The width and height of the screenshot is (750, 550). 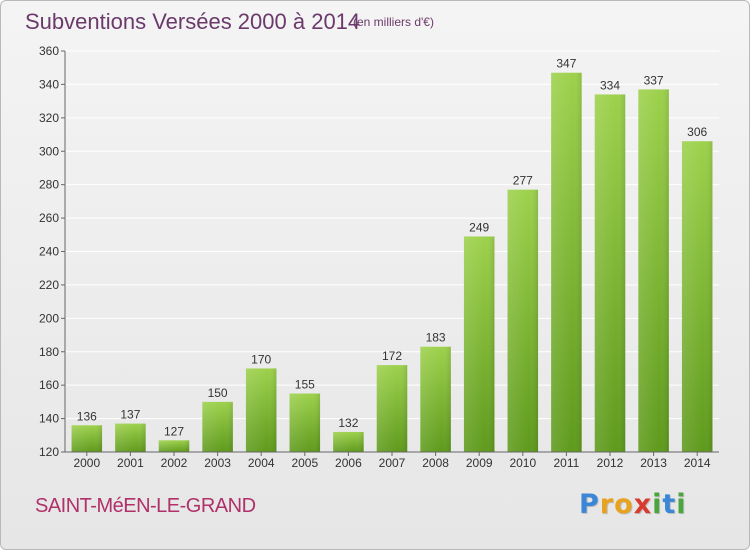 I want to click on bar-value-label: 136, so click(x=87, y=416).